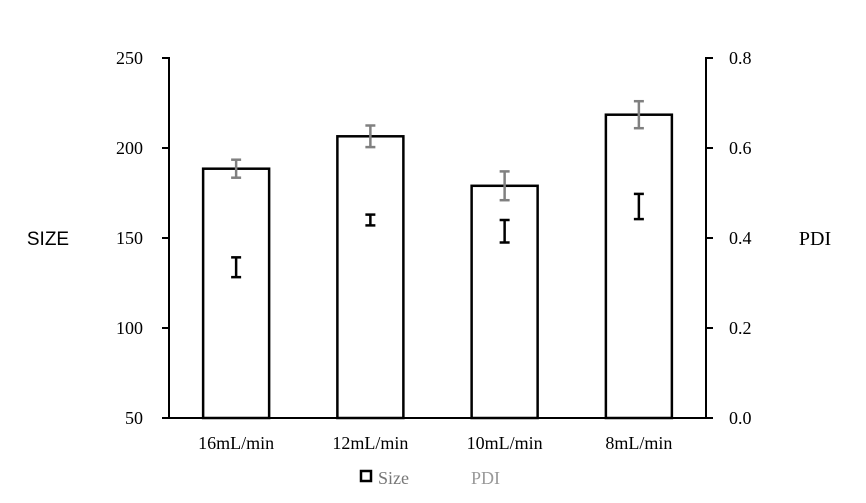 The height and width of the screenshot is (503, 866). Describe the element at coordinates (129, 328) in the screenshot. I see `y-tick-left-label: 100` at that location.